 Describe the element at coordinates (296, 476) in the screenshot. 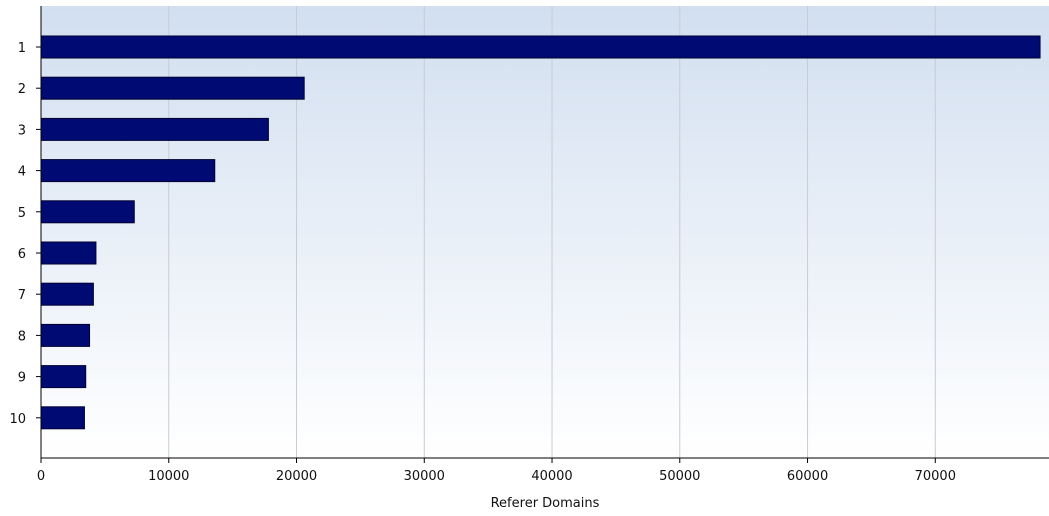

I see `x-tick-label: 20000` at that location.